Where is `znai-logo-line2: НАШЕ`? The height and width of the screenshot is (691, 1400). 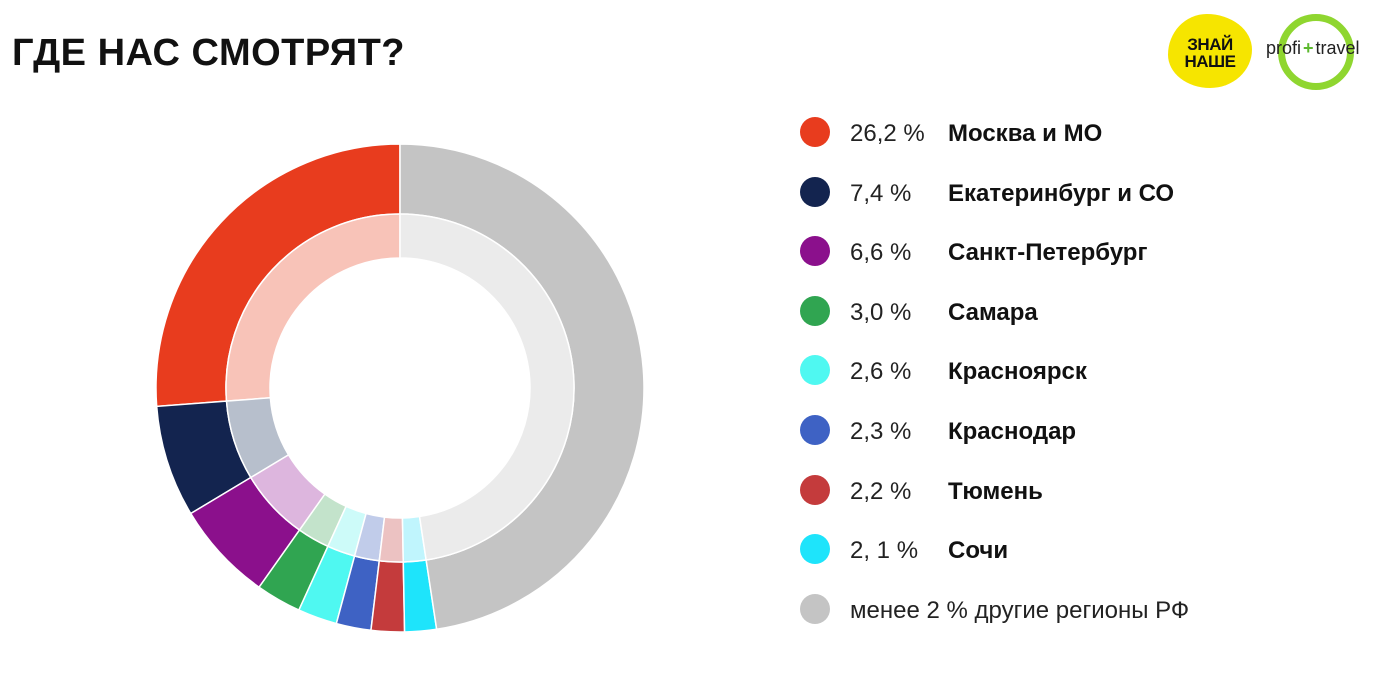 znai-logo-line2: НАШЕ is located at coordinates (1210, 61).